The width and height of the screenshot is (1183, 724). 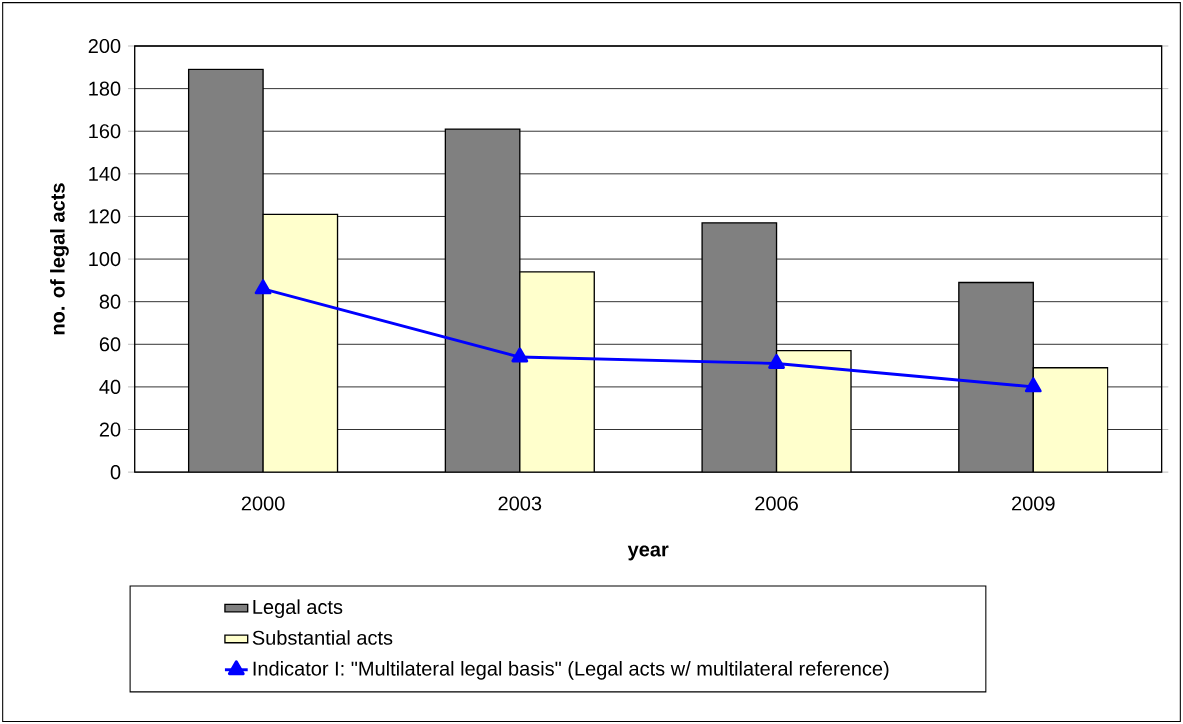 I want to click on x-tick-label: 2000, so click(x=263, y=503).